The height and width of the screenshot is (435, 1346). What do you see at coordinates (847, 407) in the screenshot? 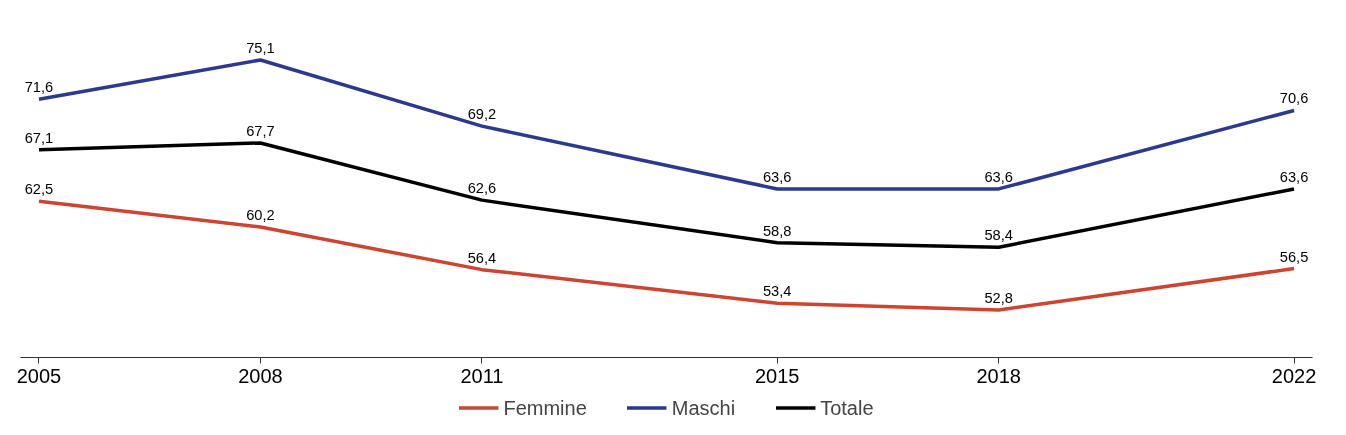
I see `legend-label: Totale` at bounding box center [847, 407].